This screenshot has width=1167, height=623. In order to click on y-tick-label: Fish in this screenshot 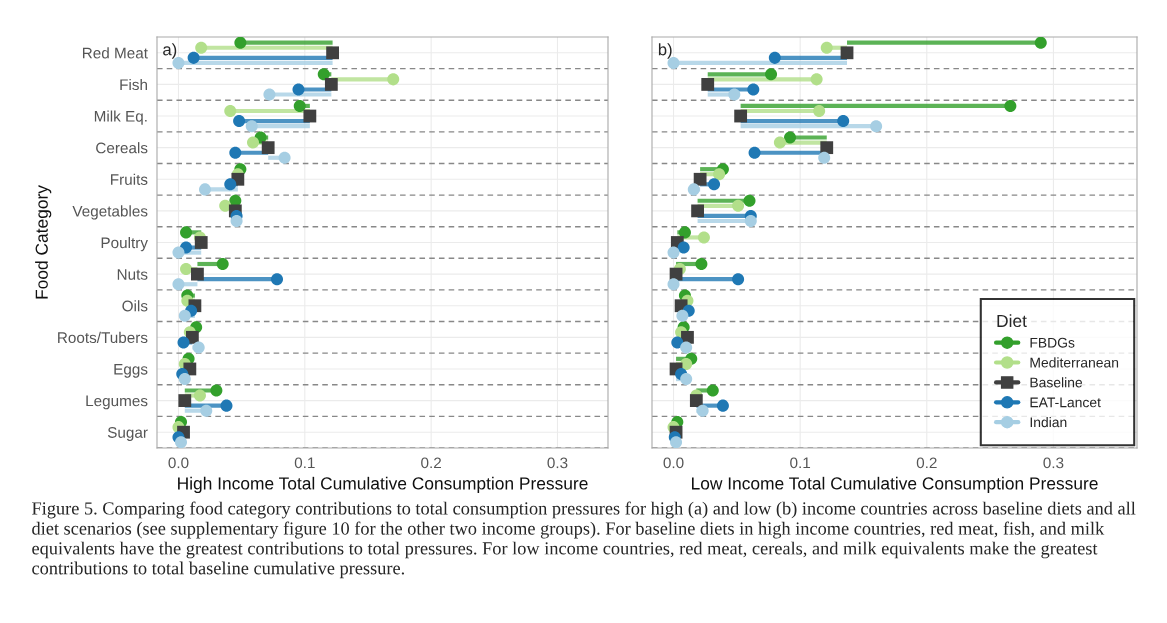, I will do `click(133, 84)`.